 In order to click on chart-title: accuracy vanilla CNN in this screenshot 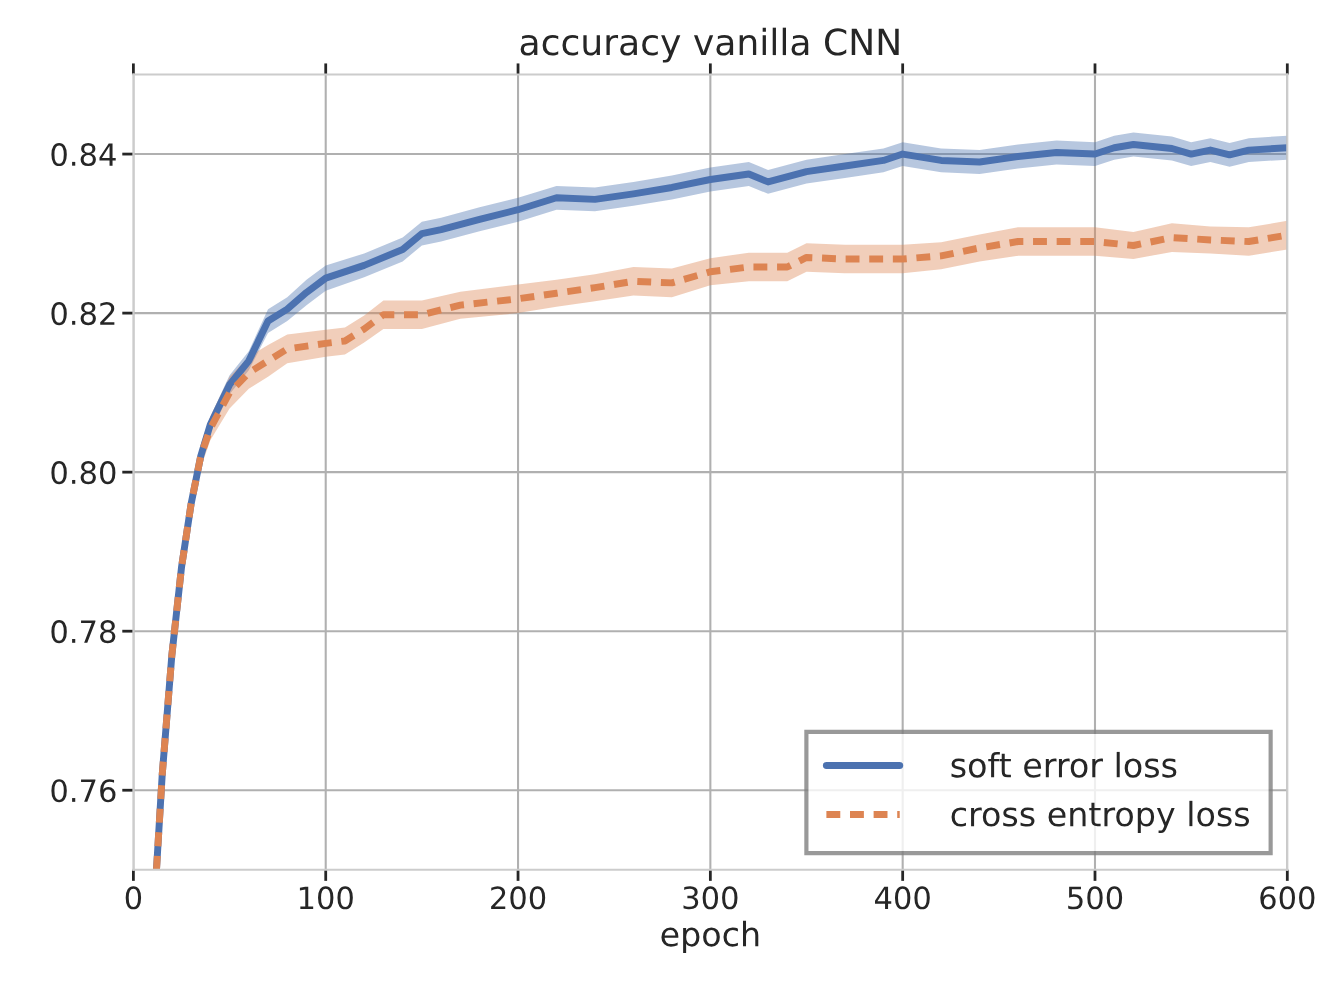, I will do `click(709, 45)`.